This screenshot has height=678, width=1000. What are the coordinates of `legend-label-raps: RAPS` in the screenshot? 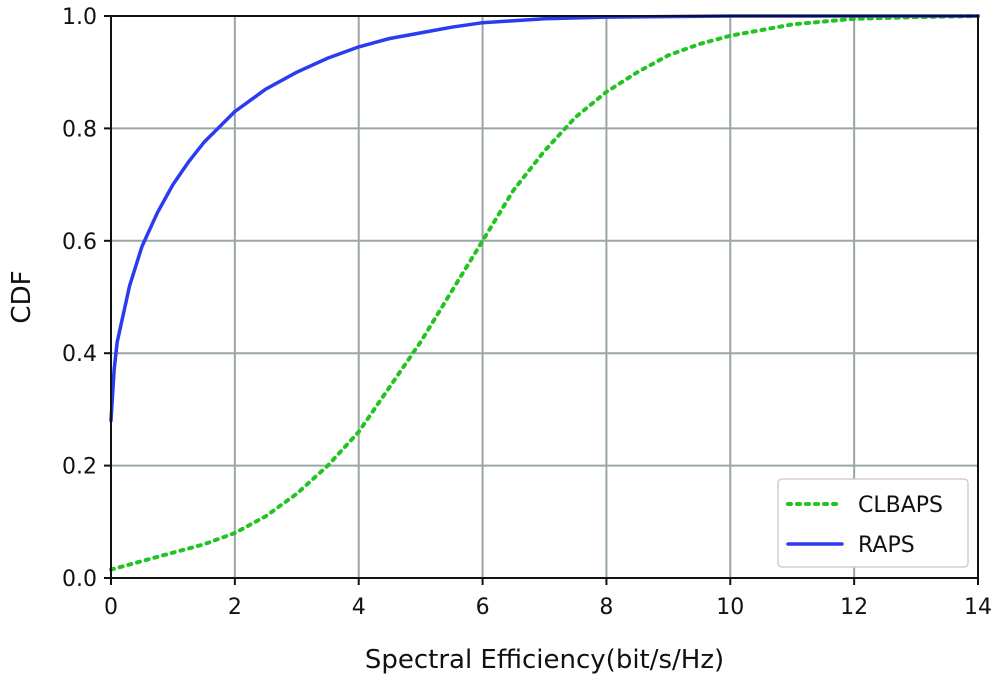 It's located at (886, 545).